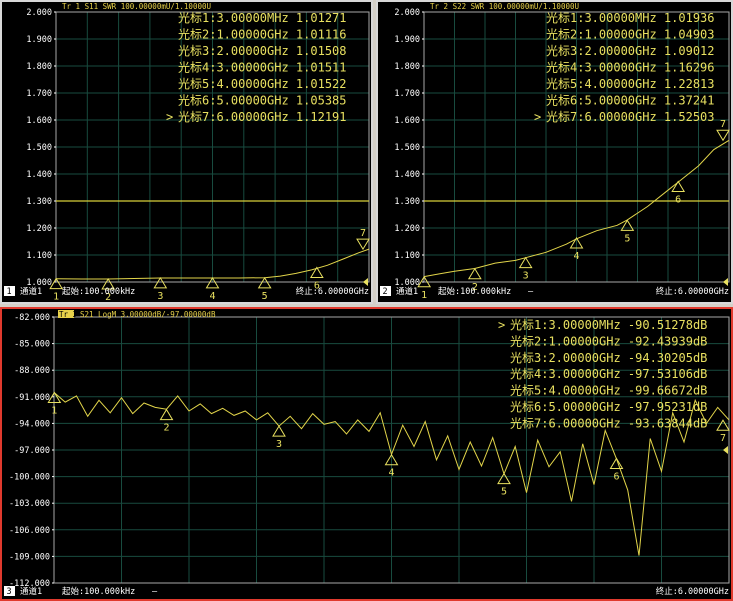 The image size is (733, 601). What do you see at coordinates (262, 18) in the screenshot?
I see `marker-readout: 光标1:3.00000MHz 1.01271` at bounding box center [262, 18].